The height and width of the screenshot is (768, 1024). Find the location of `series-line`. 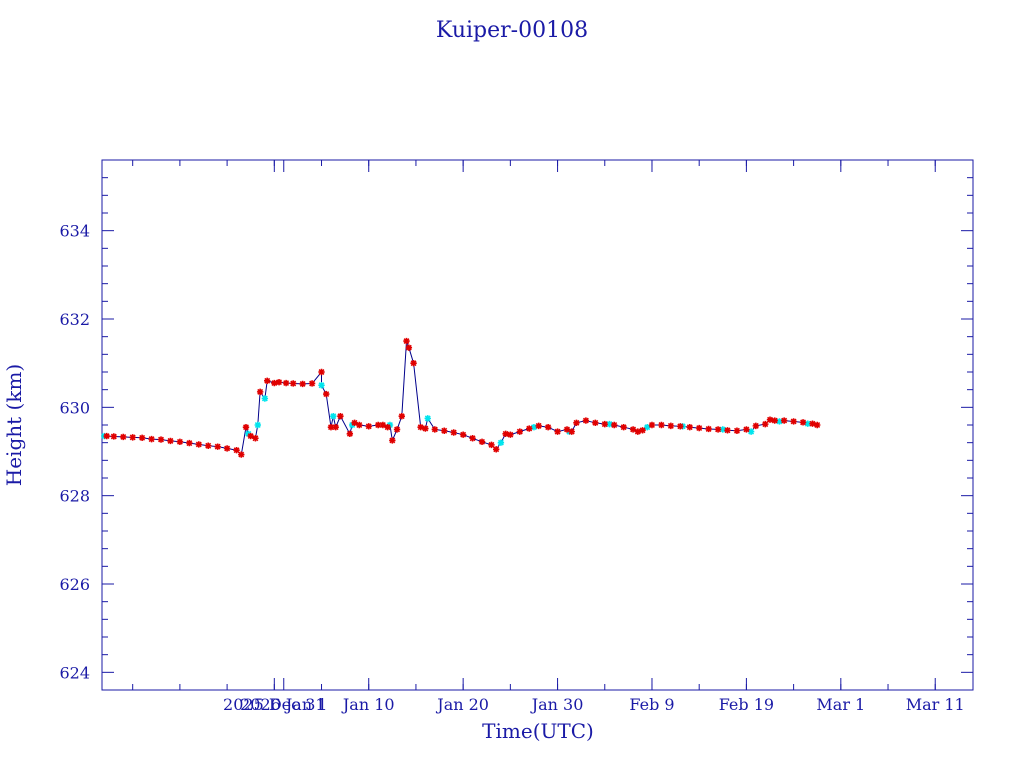

series-line is located at coordinates (461, 398).